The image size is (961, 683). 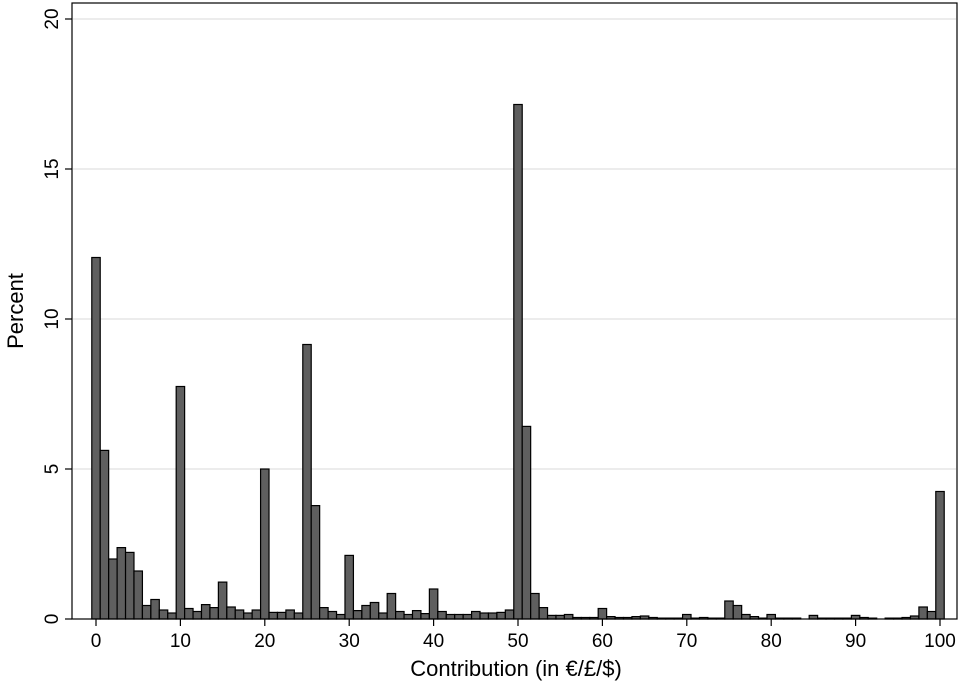 What do you see at coordinates (264, 641) in the screenshot?
I see `x-tick-label: 20` at bounding box center [264, 641].